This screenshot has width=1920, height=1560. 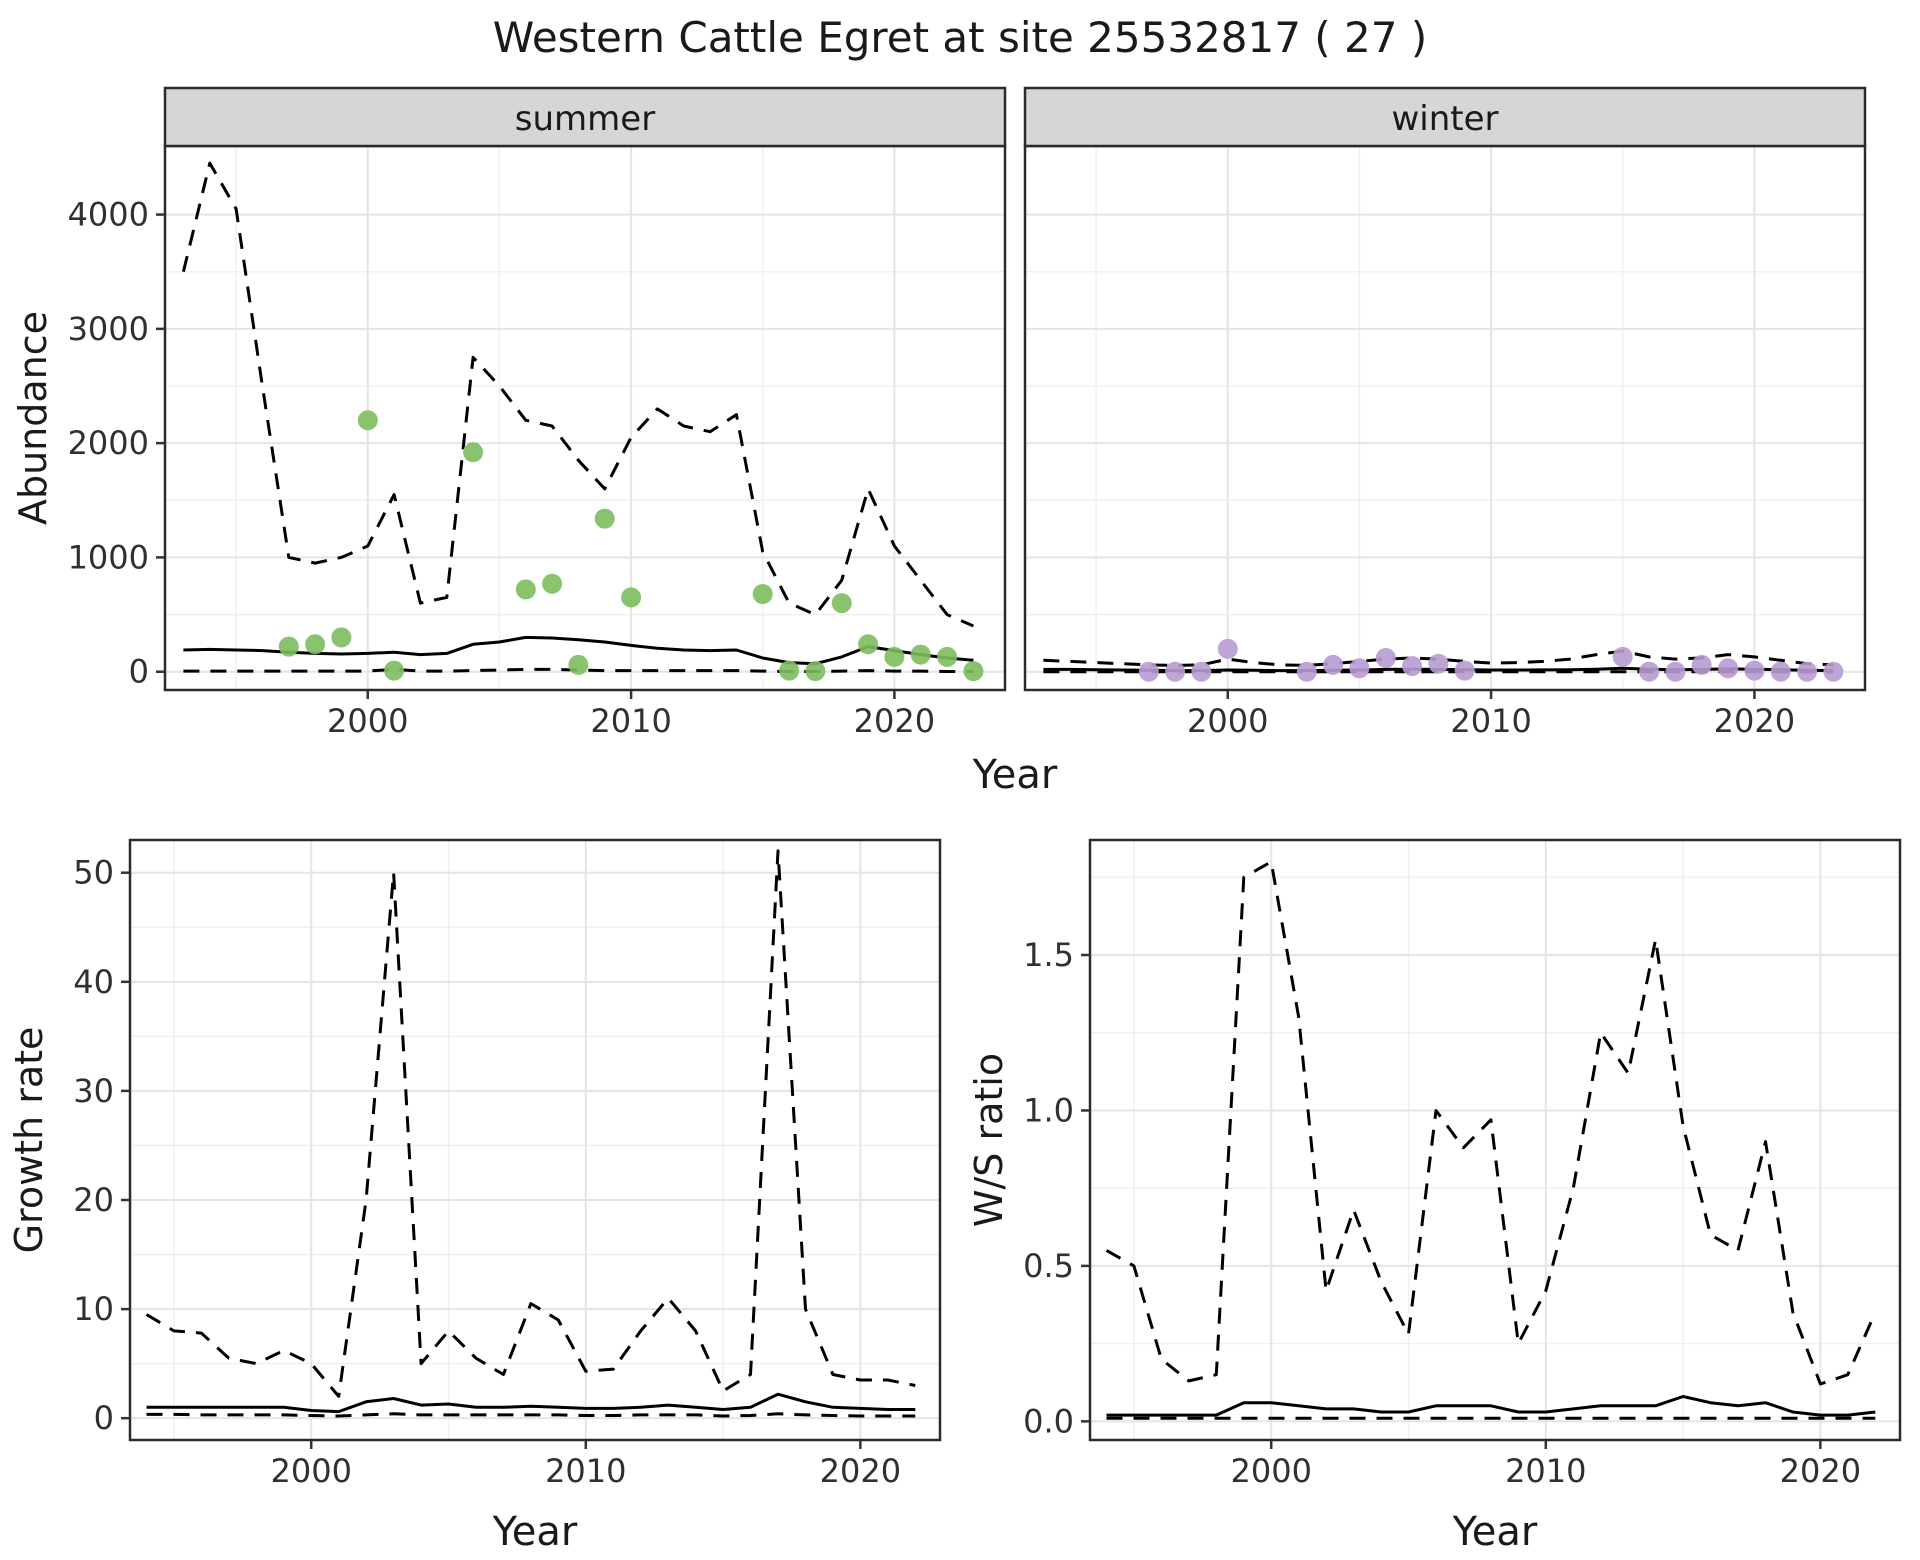 What do you see at coordinates (1048, 1266) in the screenshot?
I see `y-tick-label: 0.5` at bounding box center [1048, 1266].